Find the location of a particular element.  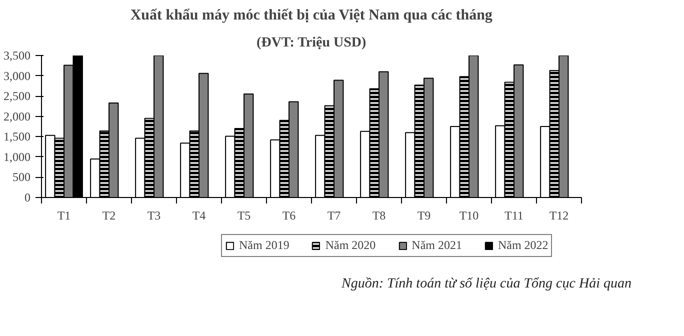

x-tick-label: T4 is located at coordinates (199, 215).